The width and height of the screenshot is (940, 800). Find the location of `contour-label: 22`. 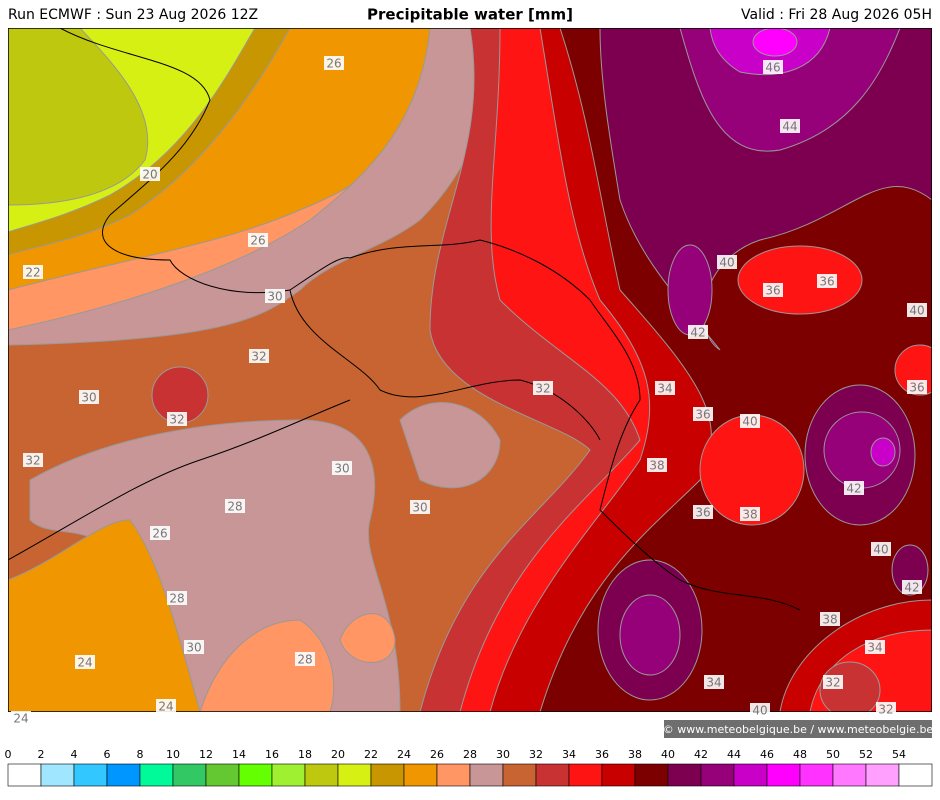

contour-label: 22 is located at coordinates (32, 273).